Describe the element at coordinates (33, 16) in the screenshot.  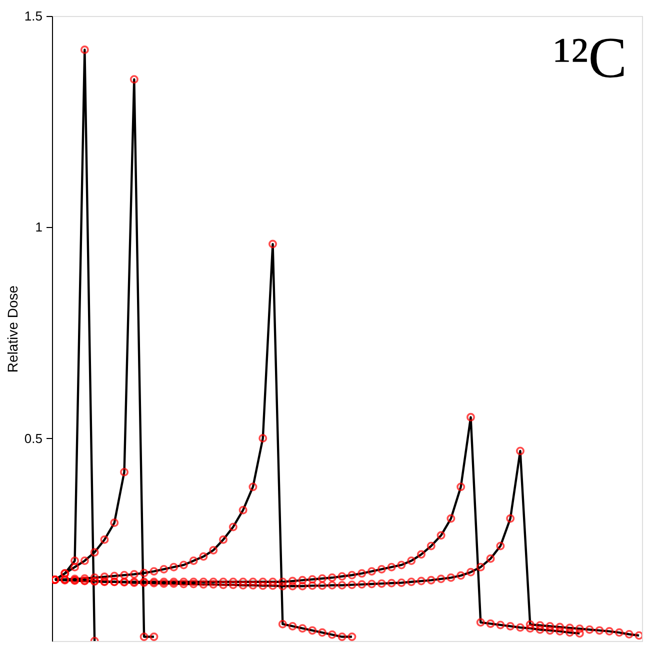
I see `y-tick-label: 1.5` at that location.